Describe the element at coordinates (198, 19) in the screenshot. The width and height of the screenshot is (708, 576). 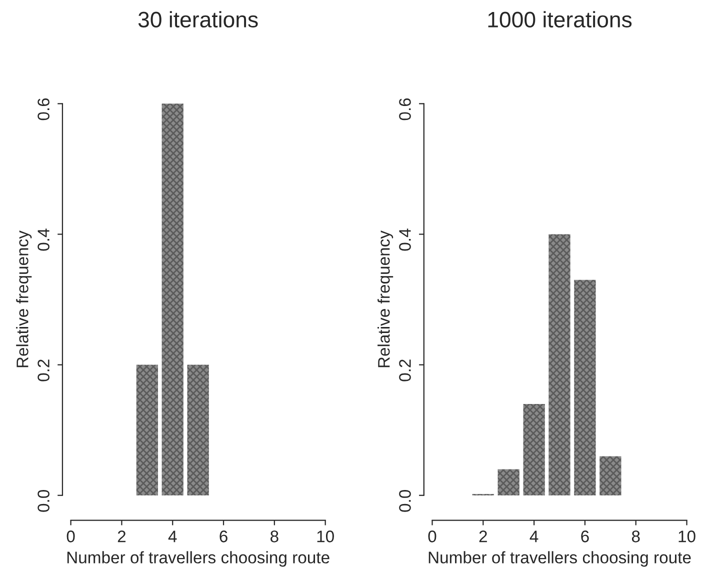
I see `chart-title: 30 iterations` at that location.